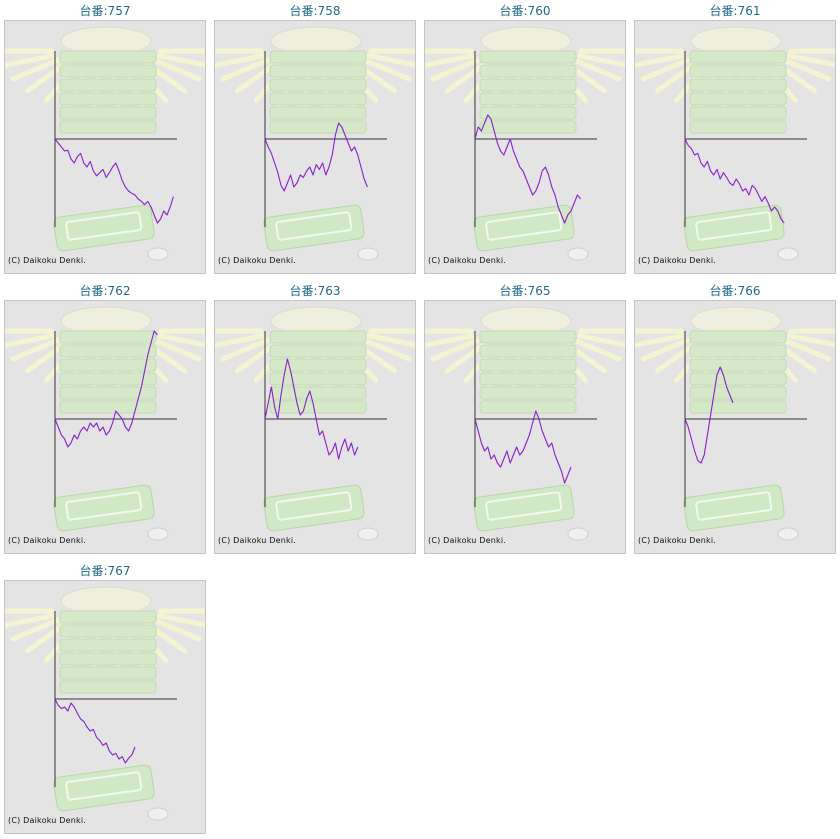  What do you see at coordinates (105, 291) in the screenshot?
I see `chart-title: 台番:762` at bounding box center [105, 291].